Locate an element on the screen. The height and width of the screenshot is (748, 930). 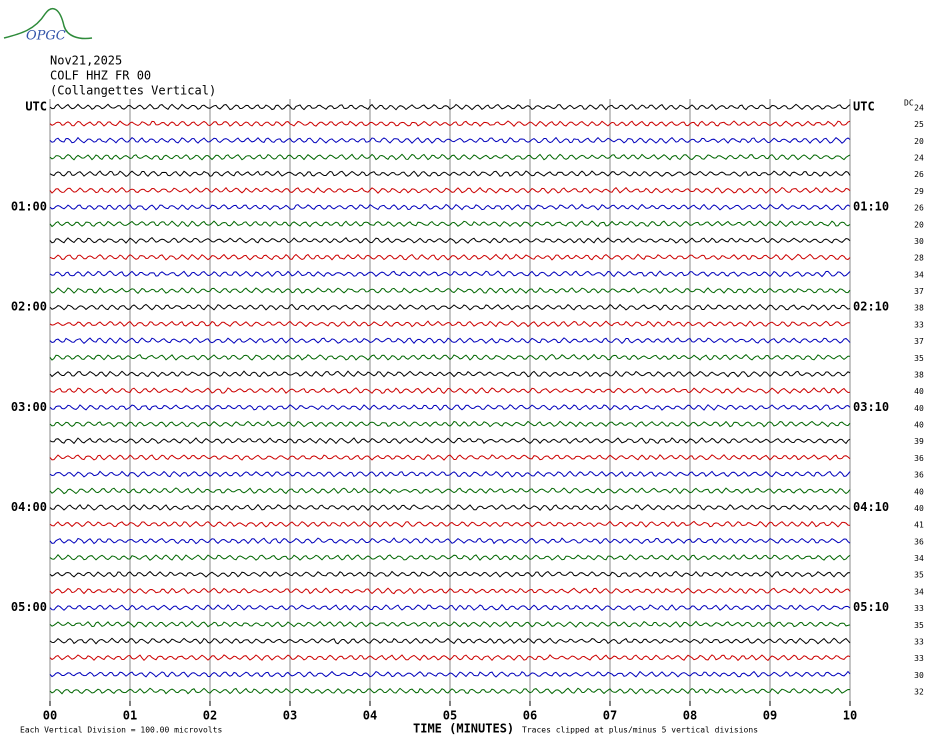
station: COLF HHZ FR 00 is located at coordinates (100, 76).